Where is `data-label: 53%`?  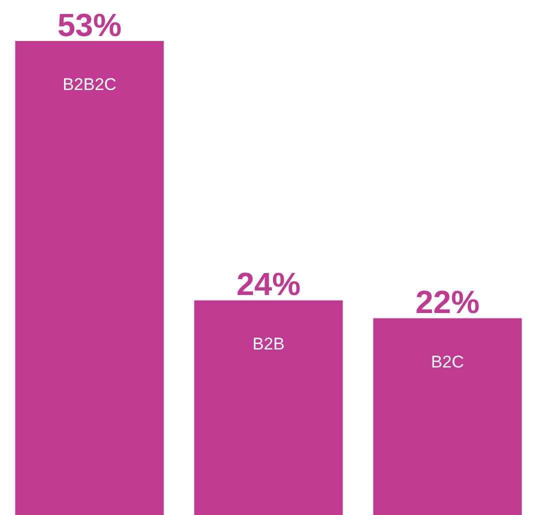 data-label: 53% is located at coordinates (89, 24).